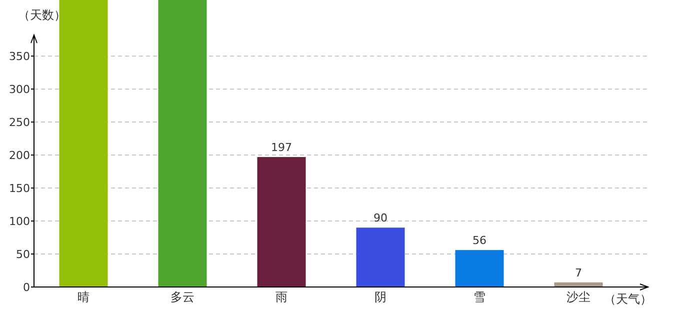  Describe the element at coordinates (282, 297) in the screenshot. I see `x-tick-label: 雨` at that location.